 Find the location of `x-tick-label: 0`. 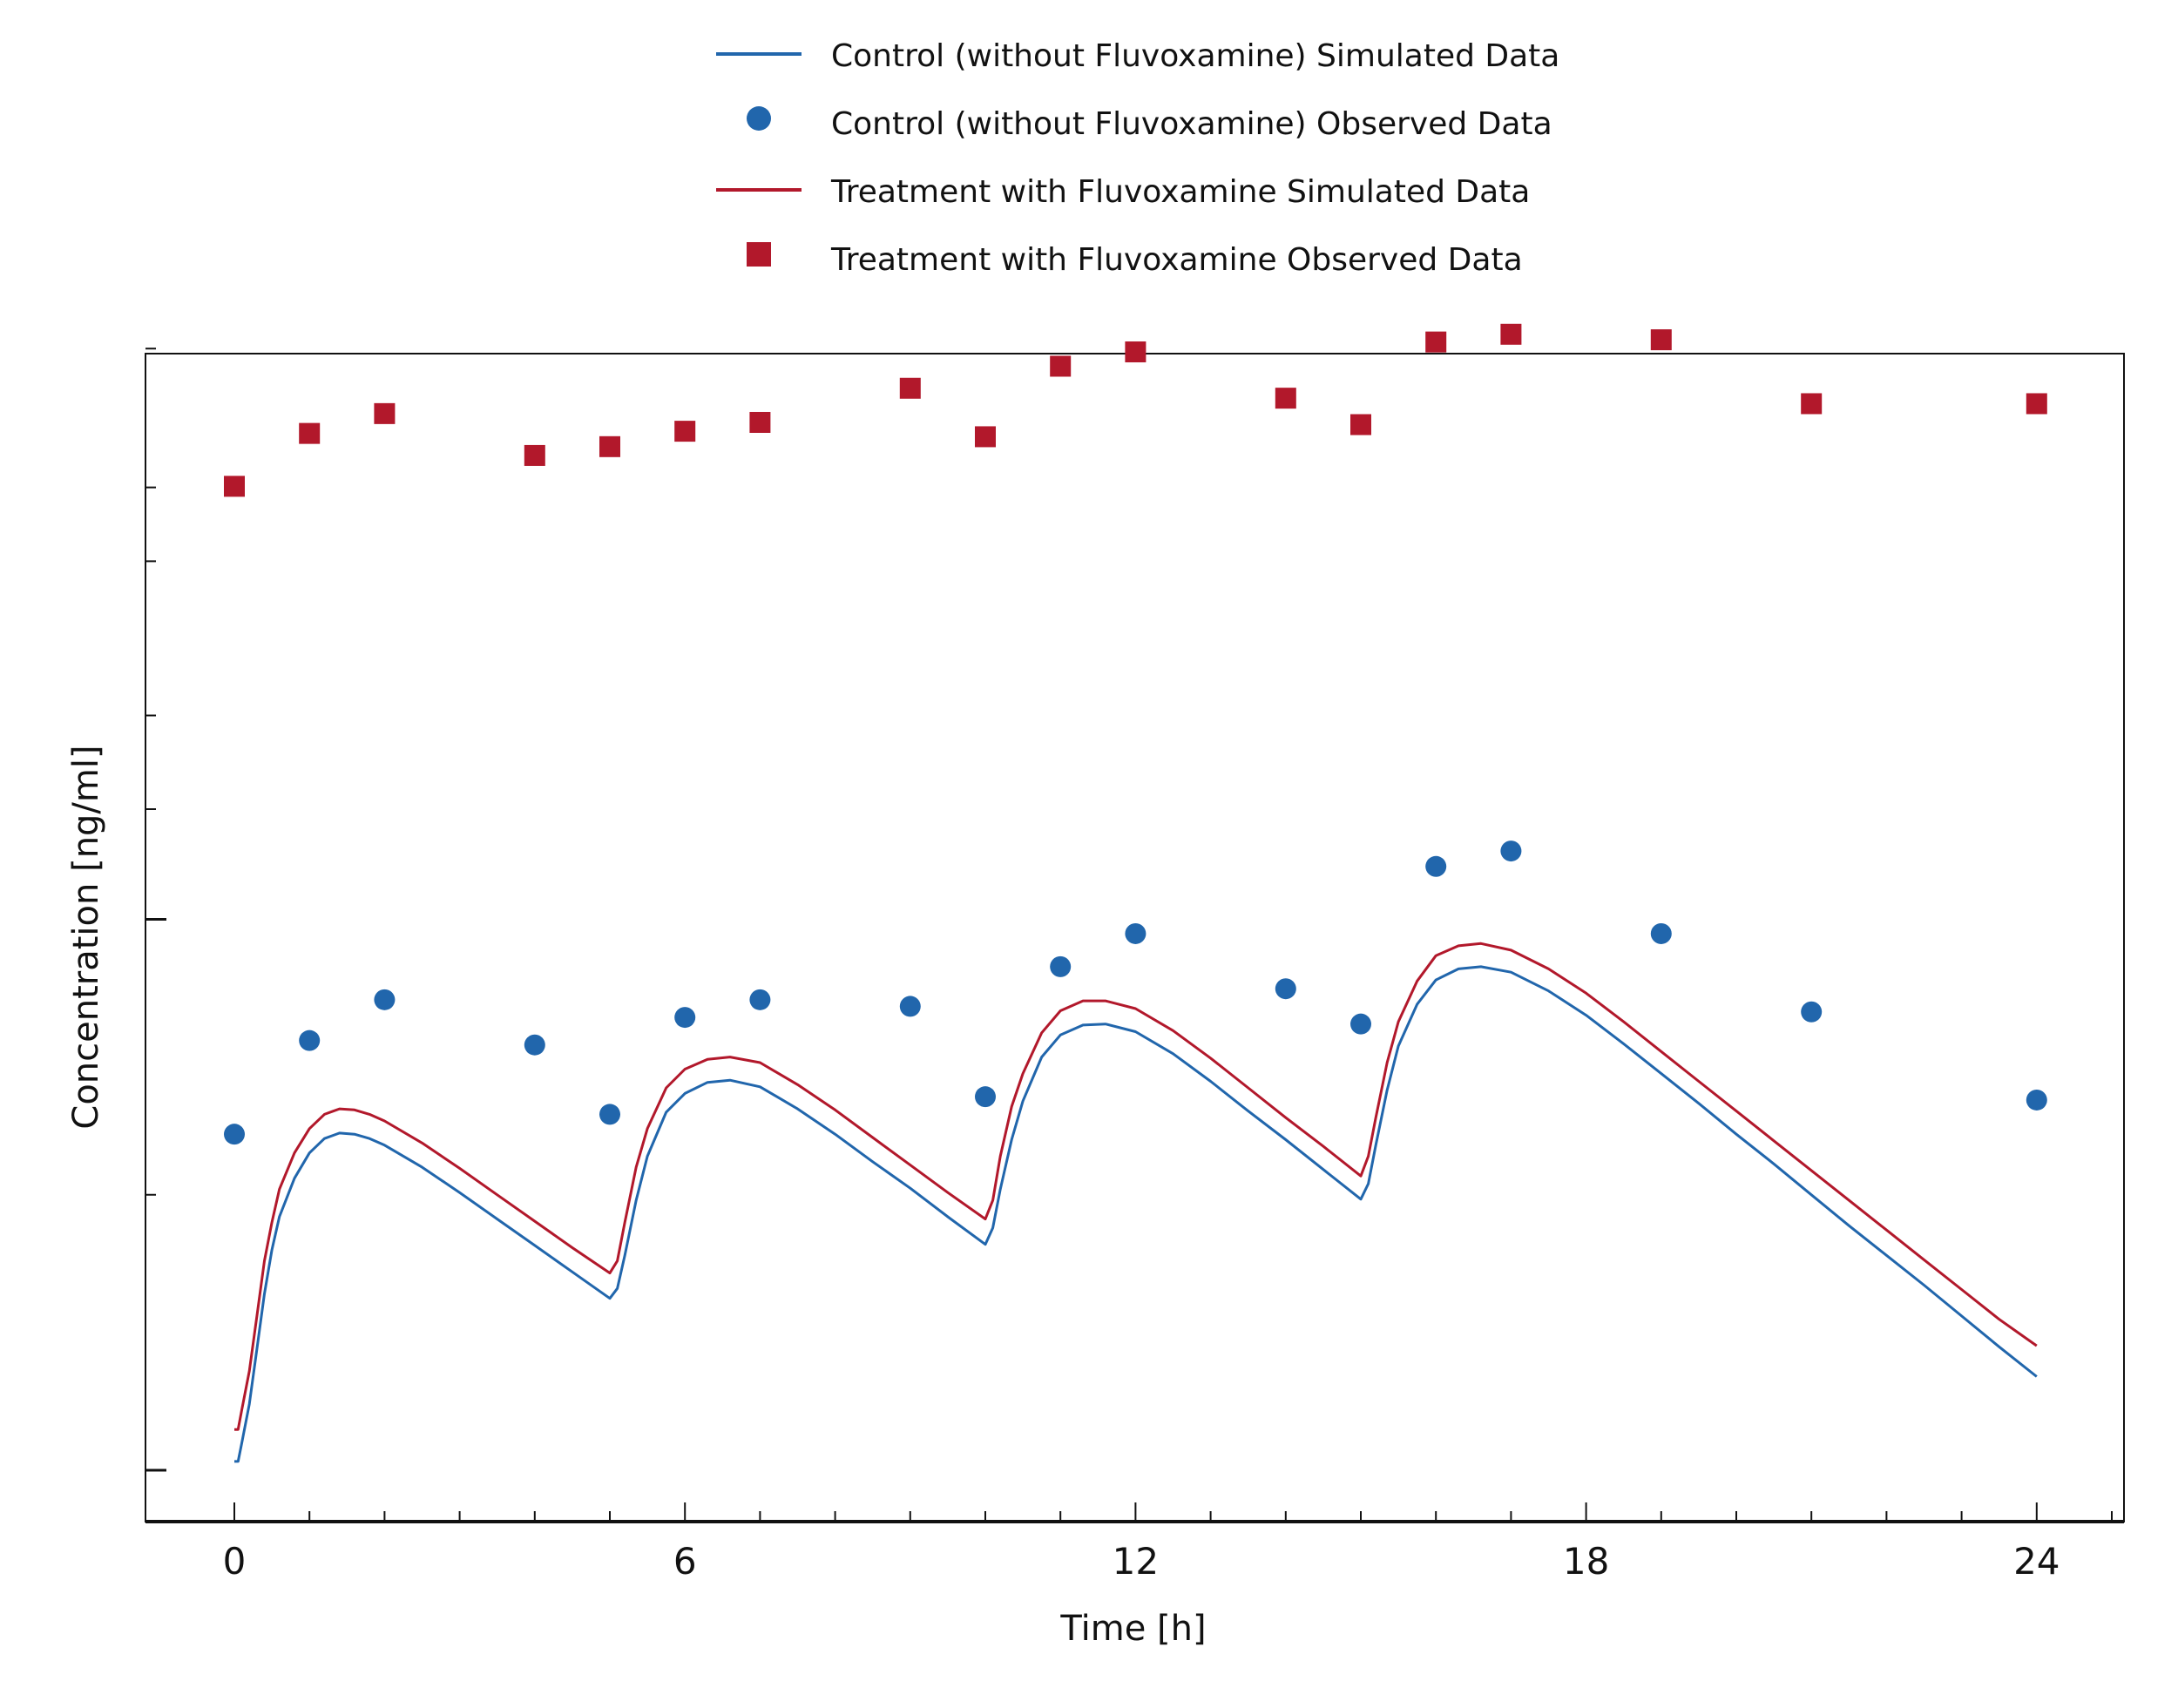

x-tick-label: 0 is located at coordinates (235, 1561).